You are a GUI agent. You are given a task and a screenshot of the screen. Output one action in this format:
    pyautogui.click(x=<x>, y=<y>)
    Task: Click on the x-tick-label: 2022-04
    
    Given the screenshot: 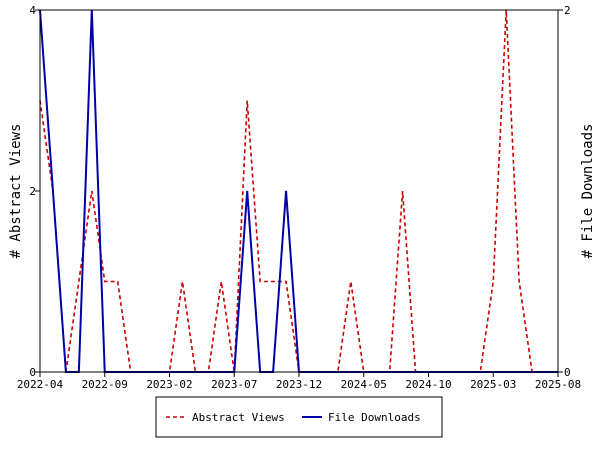 What is the action you would take?
    pyautogui.click(x=40, y=384)
    